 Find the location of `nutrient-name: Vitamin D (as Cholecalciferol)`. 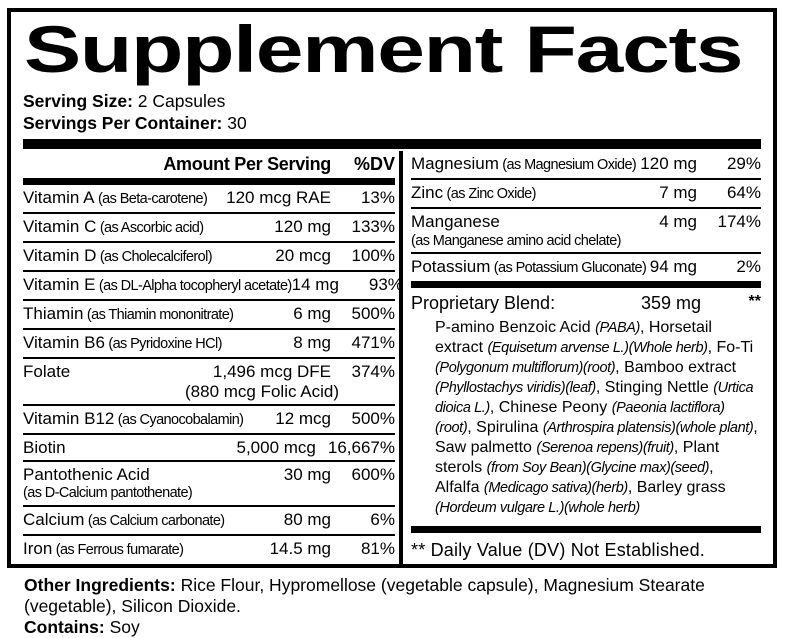

nutrient-name: Vitamin D (as Cholecalciferol) is located at coordinates (118, 255).